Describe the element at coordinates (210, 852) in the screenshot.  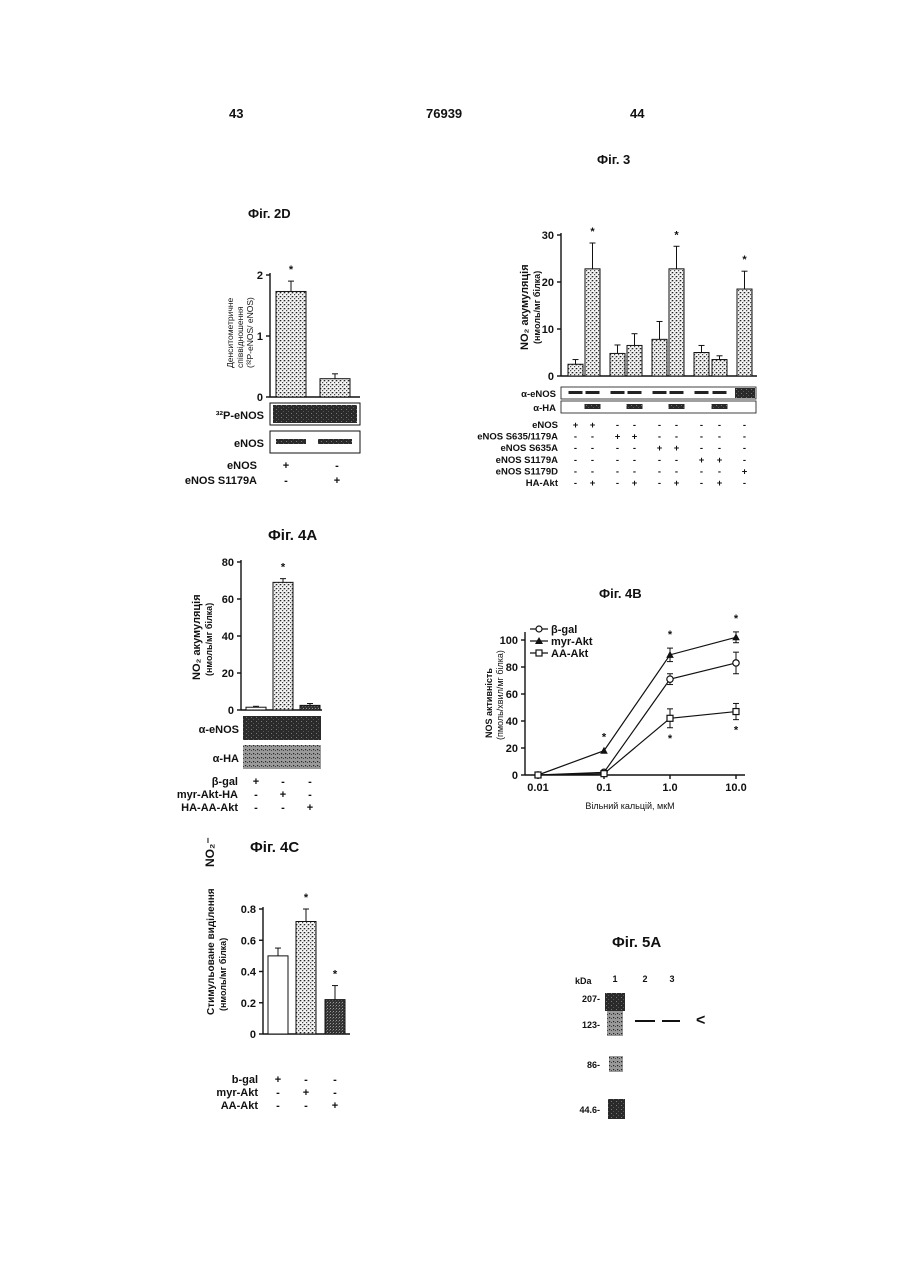
I see `fig4c-ylabel-no2: NO₂⁻` at that location.